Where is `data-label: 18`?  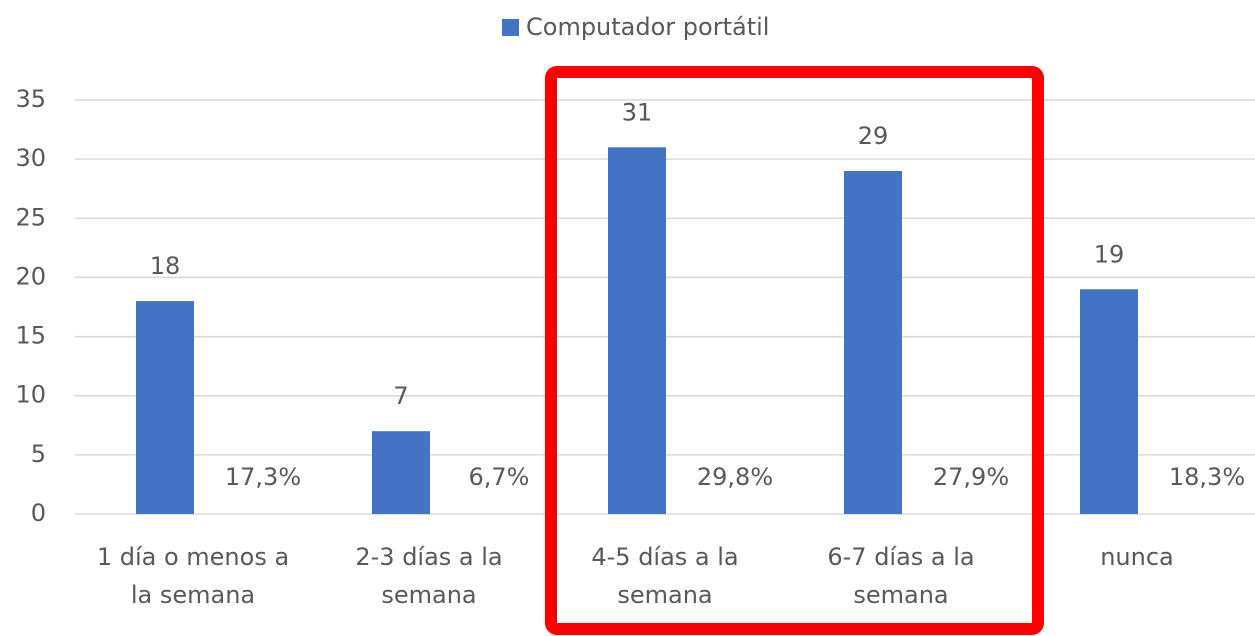
data-label: 18 is located at coordinates (165, 266).